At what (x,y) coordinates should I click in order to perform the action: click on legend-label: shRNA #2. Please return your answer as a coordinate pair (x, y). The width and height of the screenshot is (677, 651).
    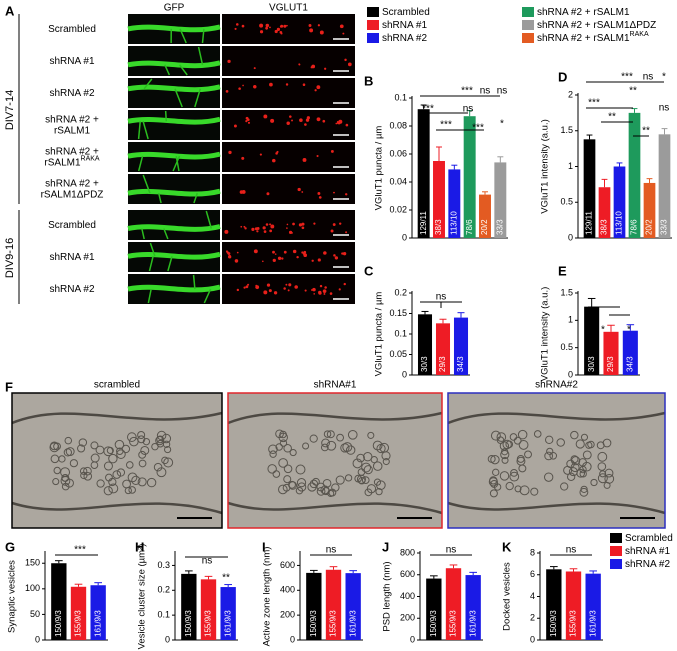
    Looking at the image, I should click on (647, 564).